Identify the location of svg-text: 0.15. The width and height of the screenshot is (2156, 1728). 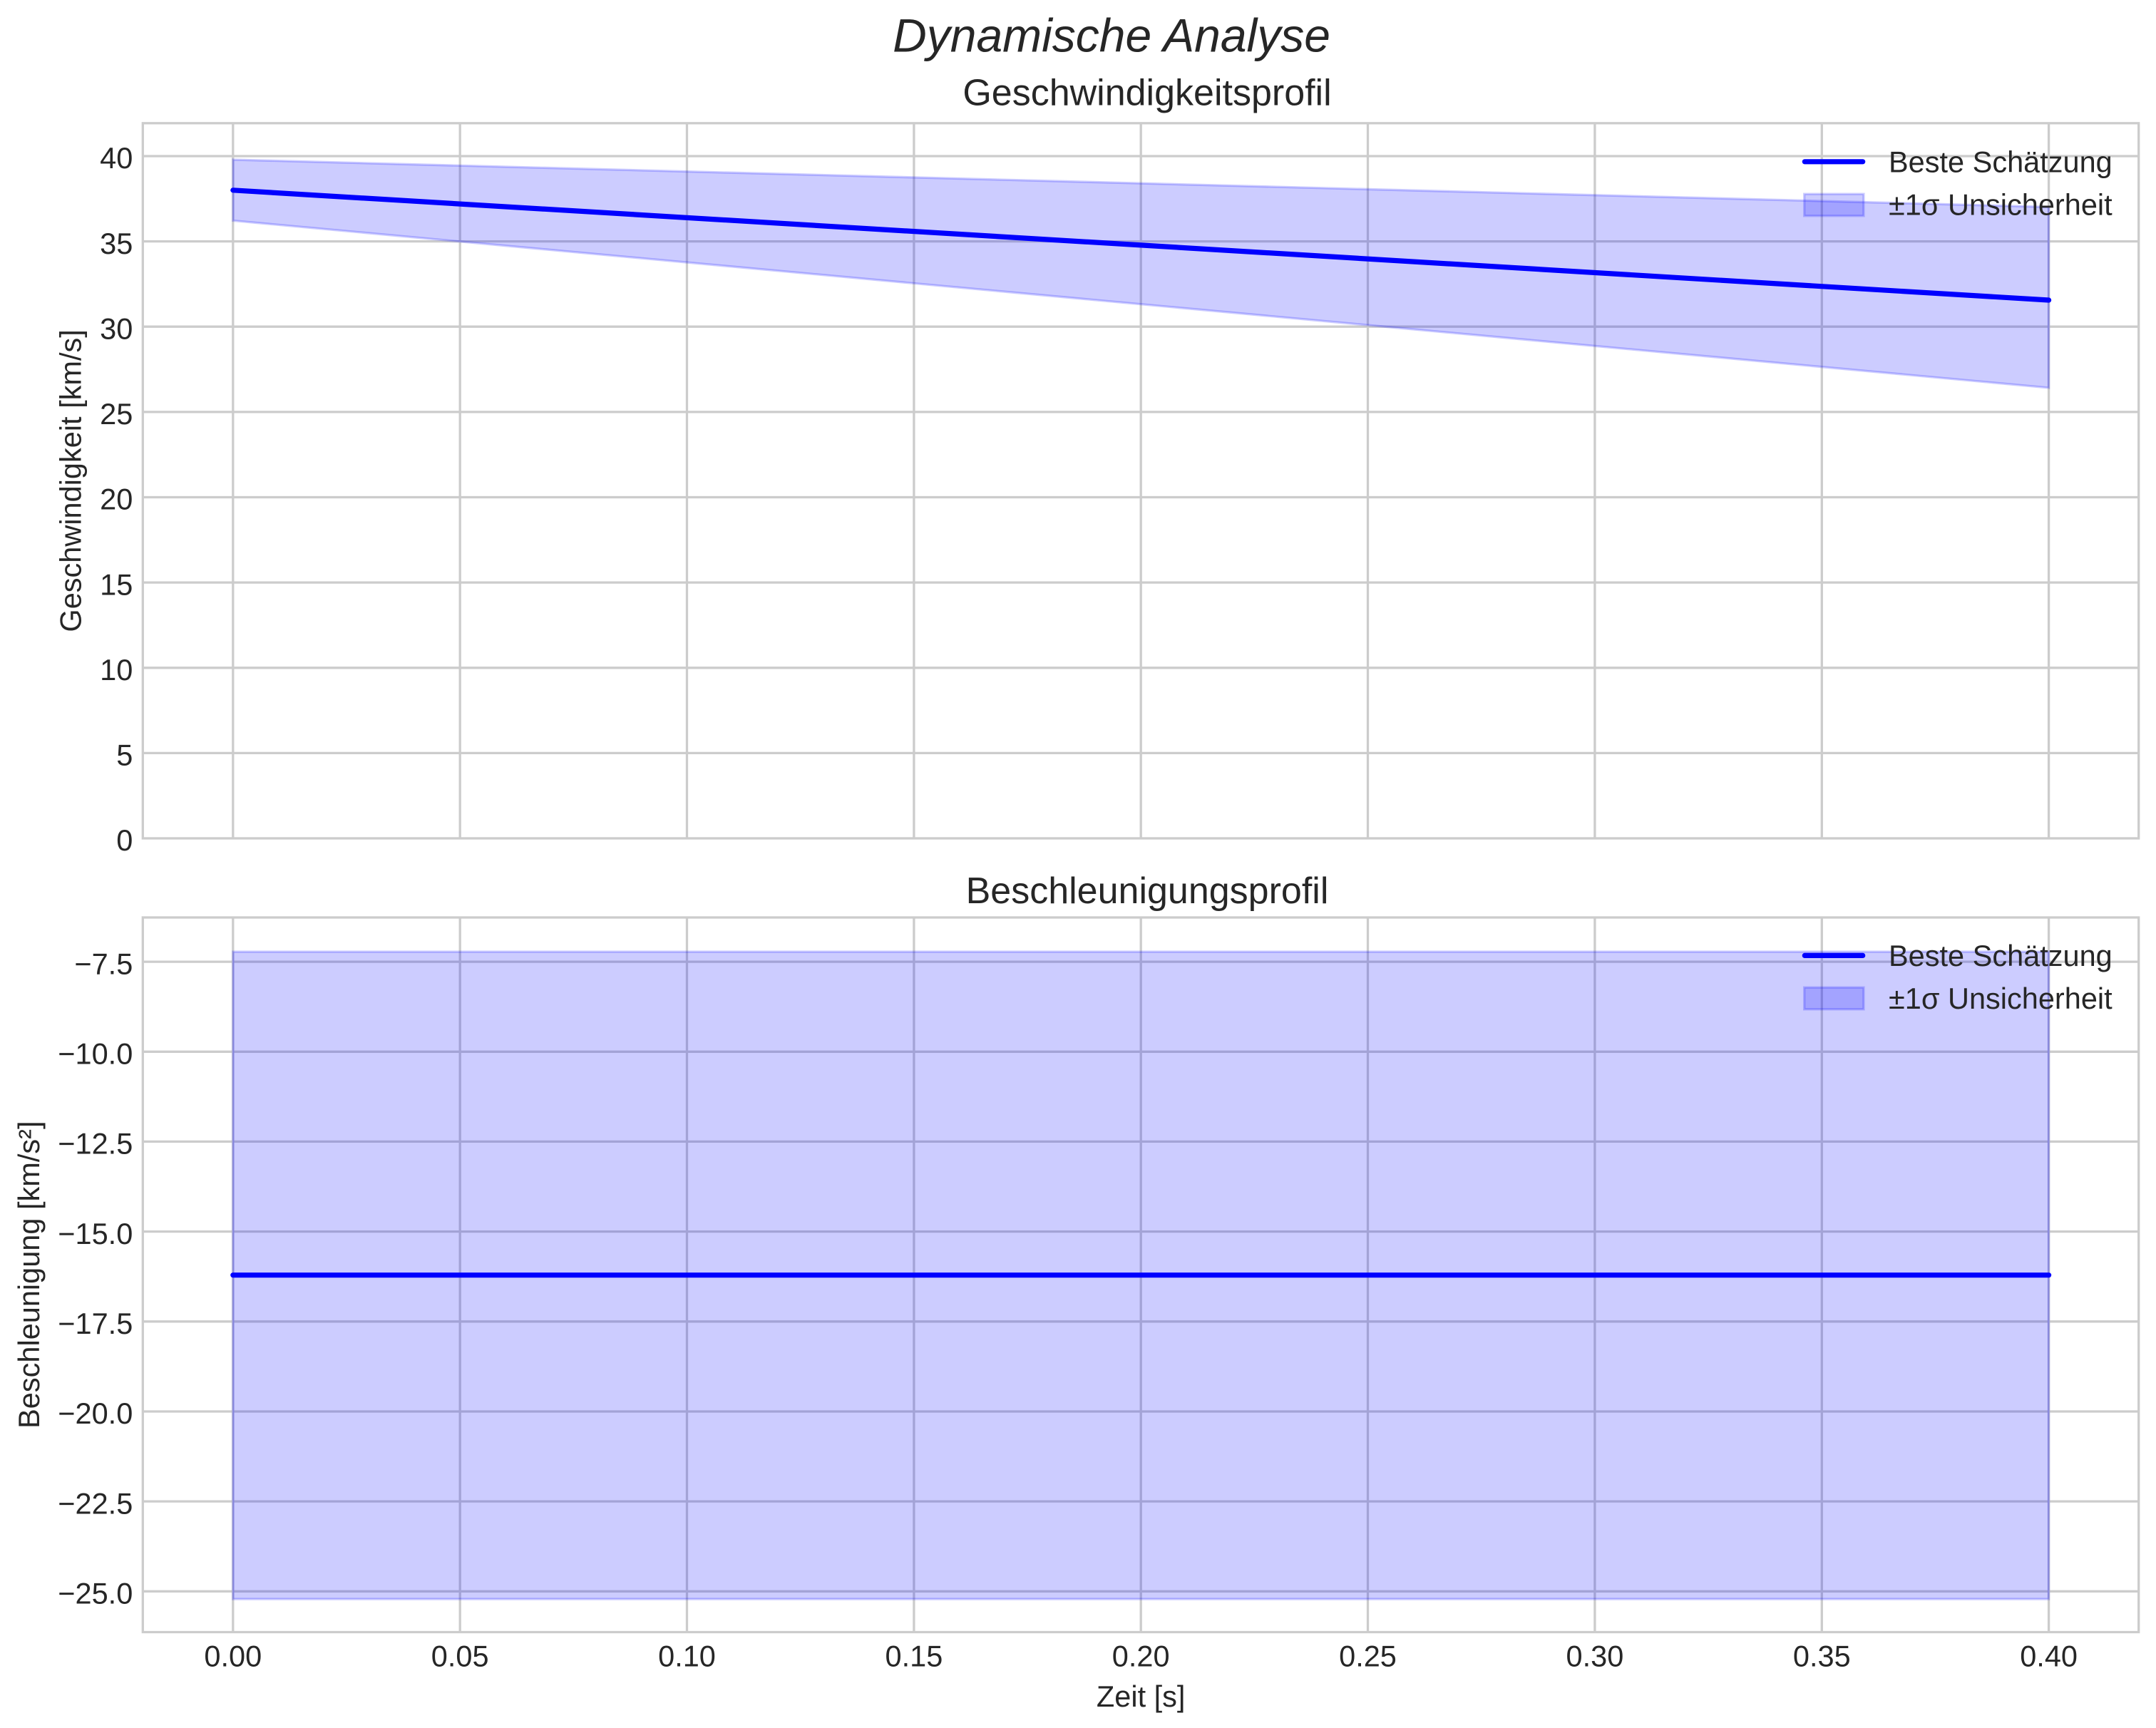
(914, 1656).